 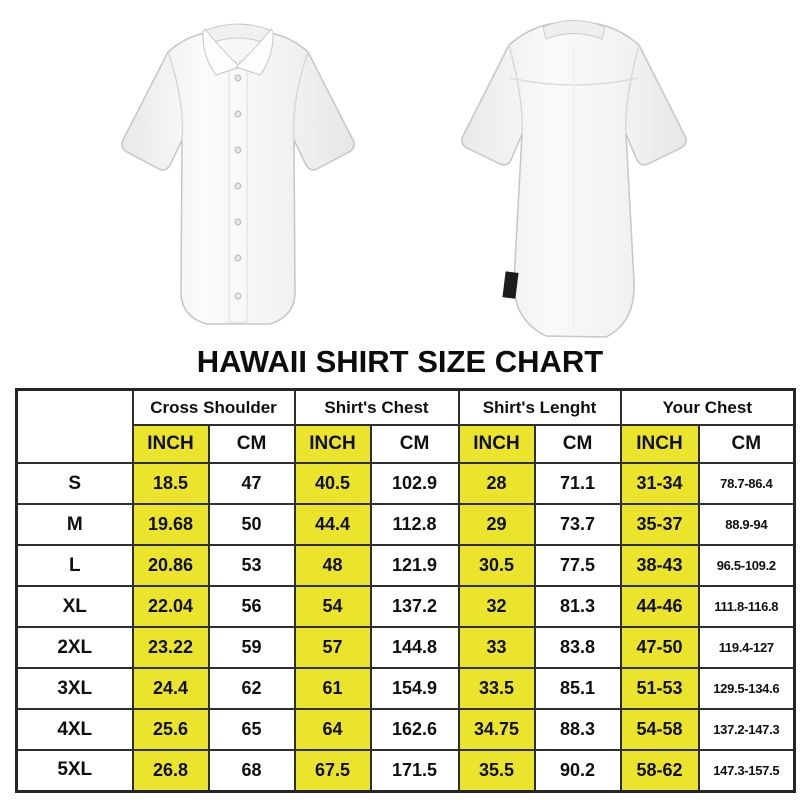 I want to click on table-row: 3XL 24.4 62 61 154.9 33.5 85.1 51-53 129.5-134.6, so click(x=405, y=688).